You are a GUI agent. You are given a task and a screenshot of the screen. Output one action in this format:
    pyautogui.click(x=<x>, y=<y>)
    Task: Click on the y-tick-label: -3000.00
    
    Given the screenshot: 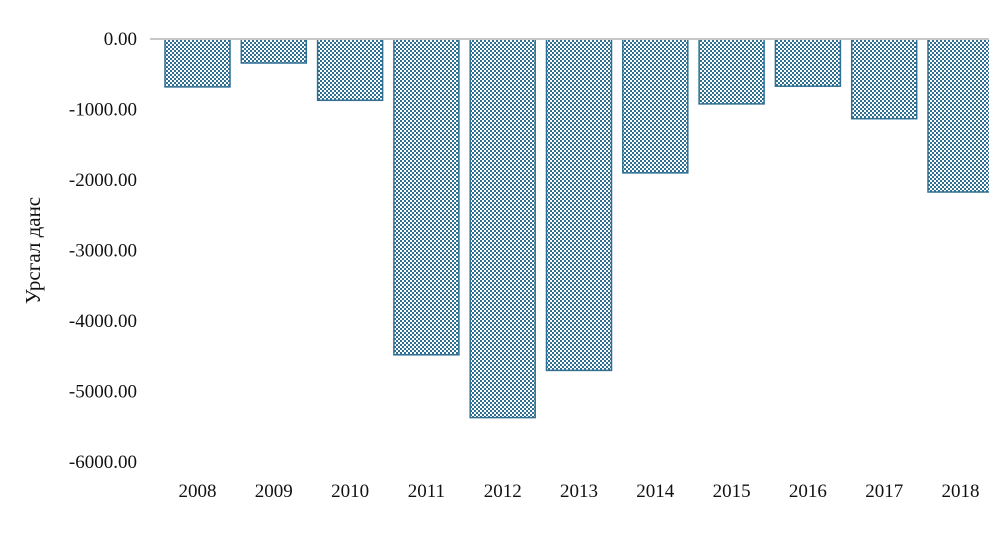 What is the action you would take?
    pyautogui.click(x=103, y=251)
    